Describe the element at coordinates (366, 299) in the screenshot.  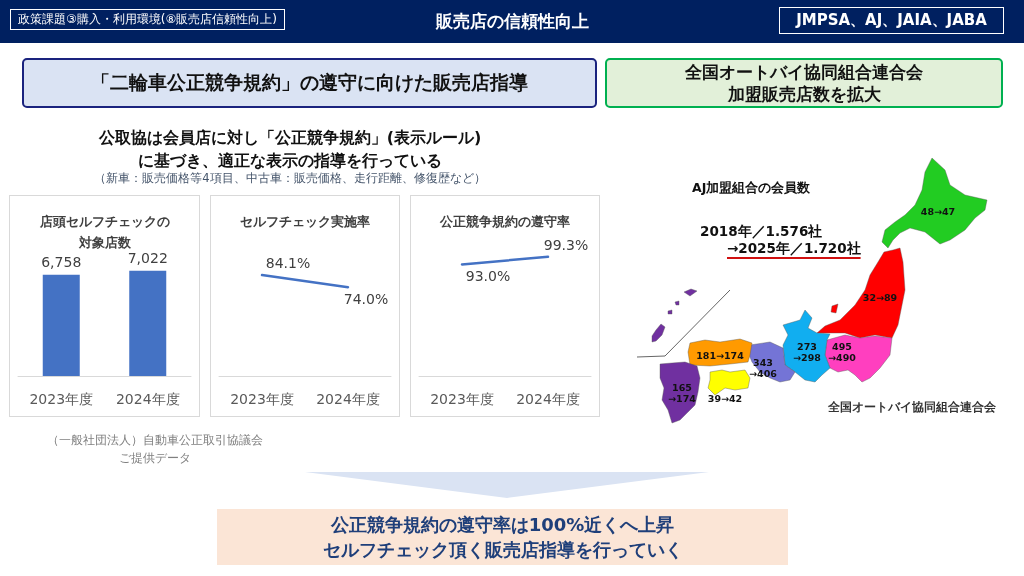
I see `data-label: 74.0%` at that location.